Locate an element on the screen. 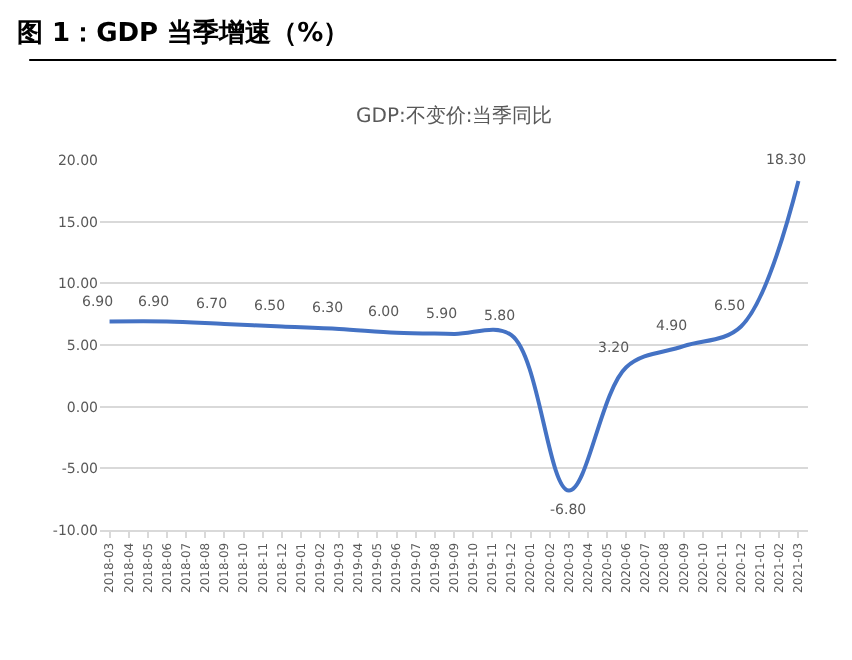  chart-subtitle: GDP:不变价:当季同比 is located at coordinates (454, 116).